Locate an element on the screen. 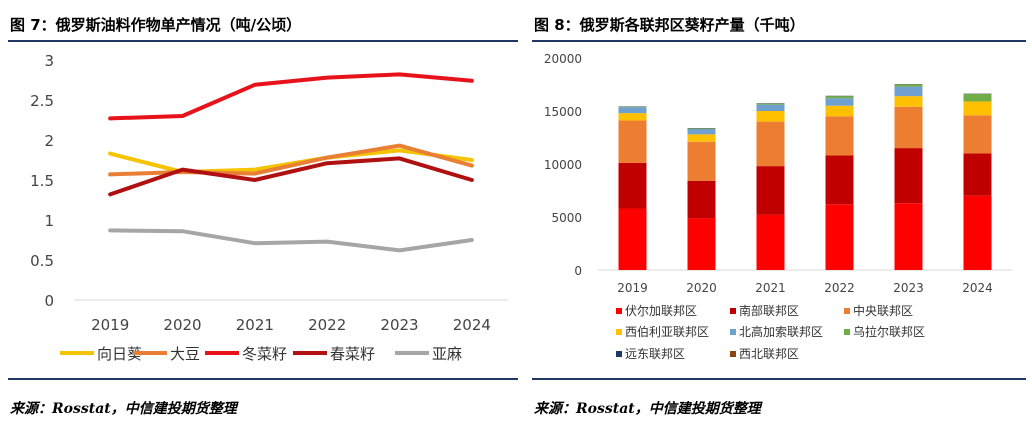  legend-label: 西伯利亚联邦区 is located at coordinates (667, 331).